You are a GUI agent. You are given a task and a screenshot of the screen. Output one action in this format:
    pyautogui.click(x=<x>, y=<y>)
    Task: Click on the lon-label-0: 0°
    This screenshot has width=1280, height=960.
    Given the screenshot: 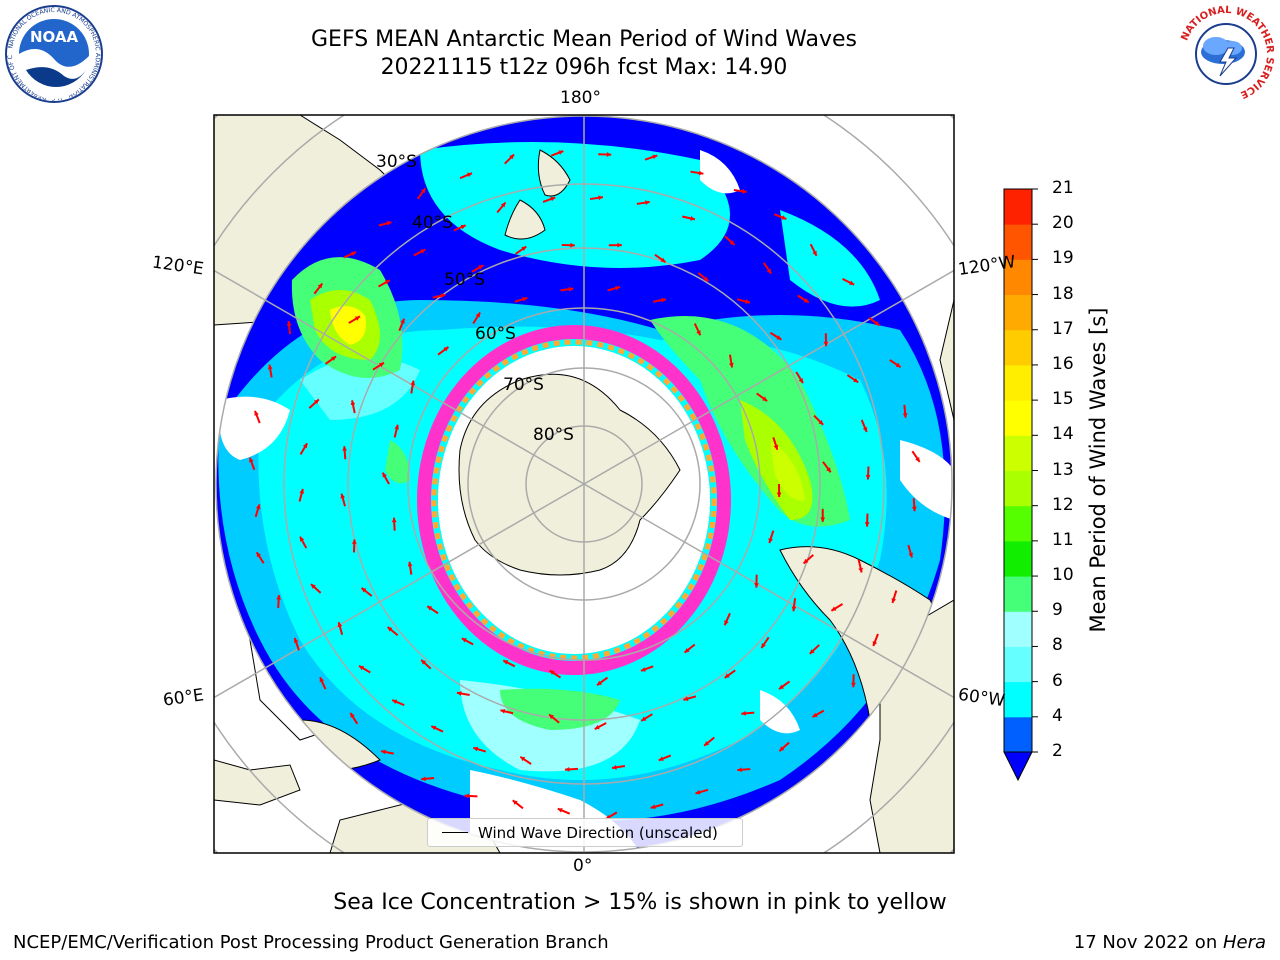 What is the action you would take?
    pyautogui.click(x=583, y=866)
    